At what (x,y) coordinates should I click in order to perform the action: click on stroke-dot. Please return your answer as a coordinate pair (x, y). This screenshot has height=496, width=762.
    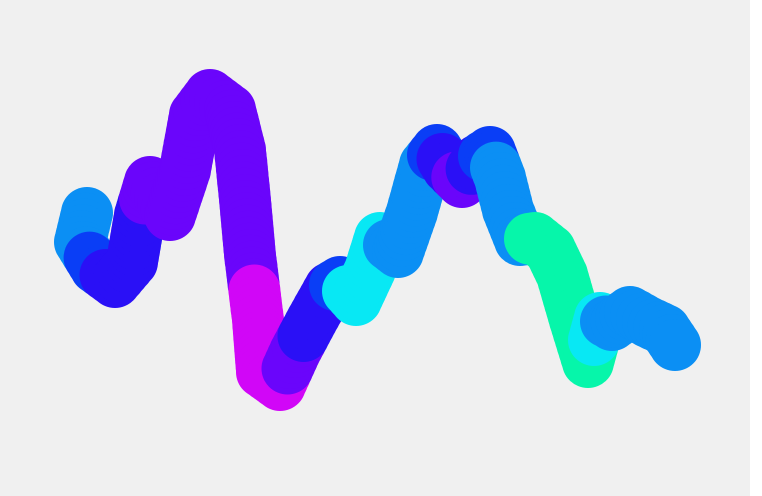
    Looking at the image, I should click on (675, 345).